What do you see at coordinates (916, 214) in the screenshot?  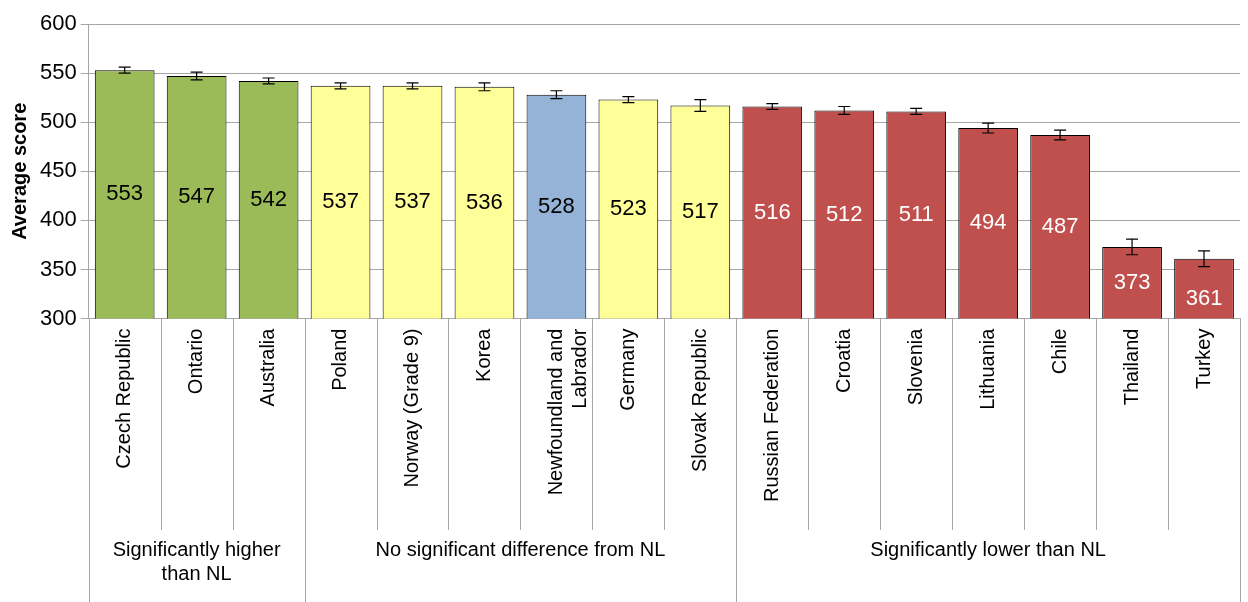 I see `data-label: 511` at bounding box center [916, 214].